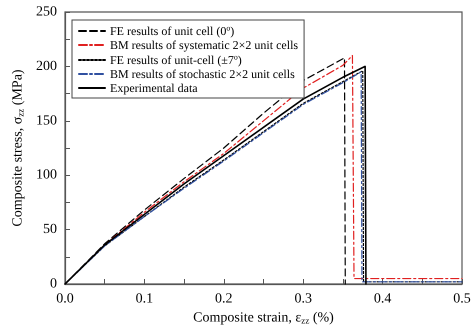 The height and width of the screenshot is (336, 474). Describe the element at coordinates (50, 230) in the screenshot. I see `y-tick-label: 50` at that location.